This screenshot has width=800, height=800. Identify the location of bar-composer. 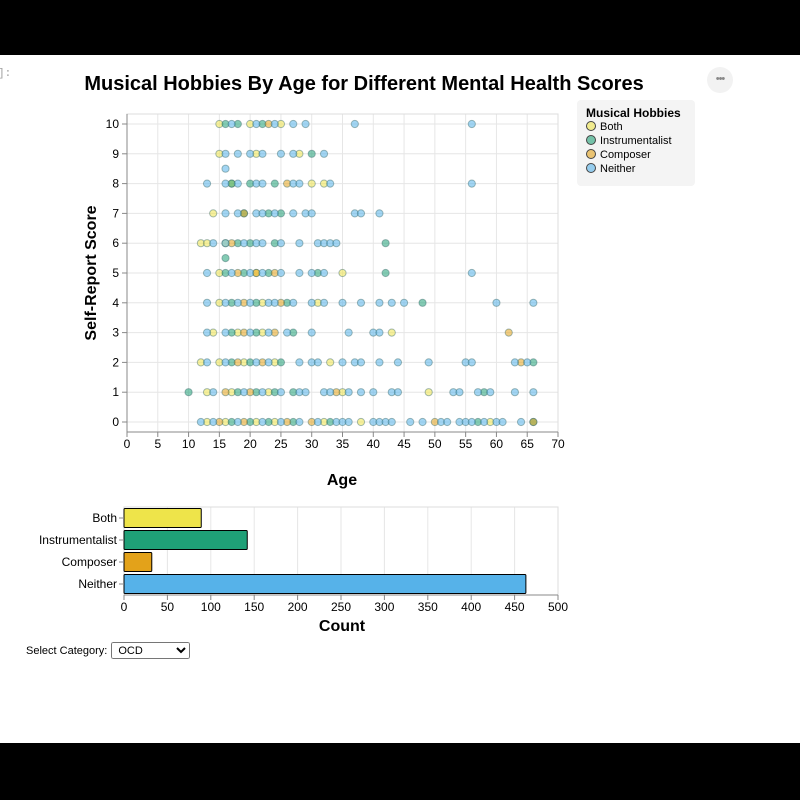
(138, 562).